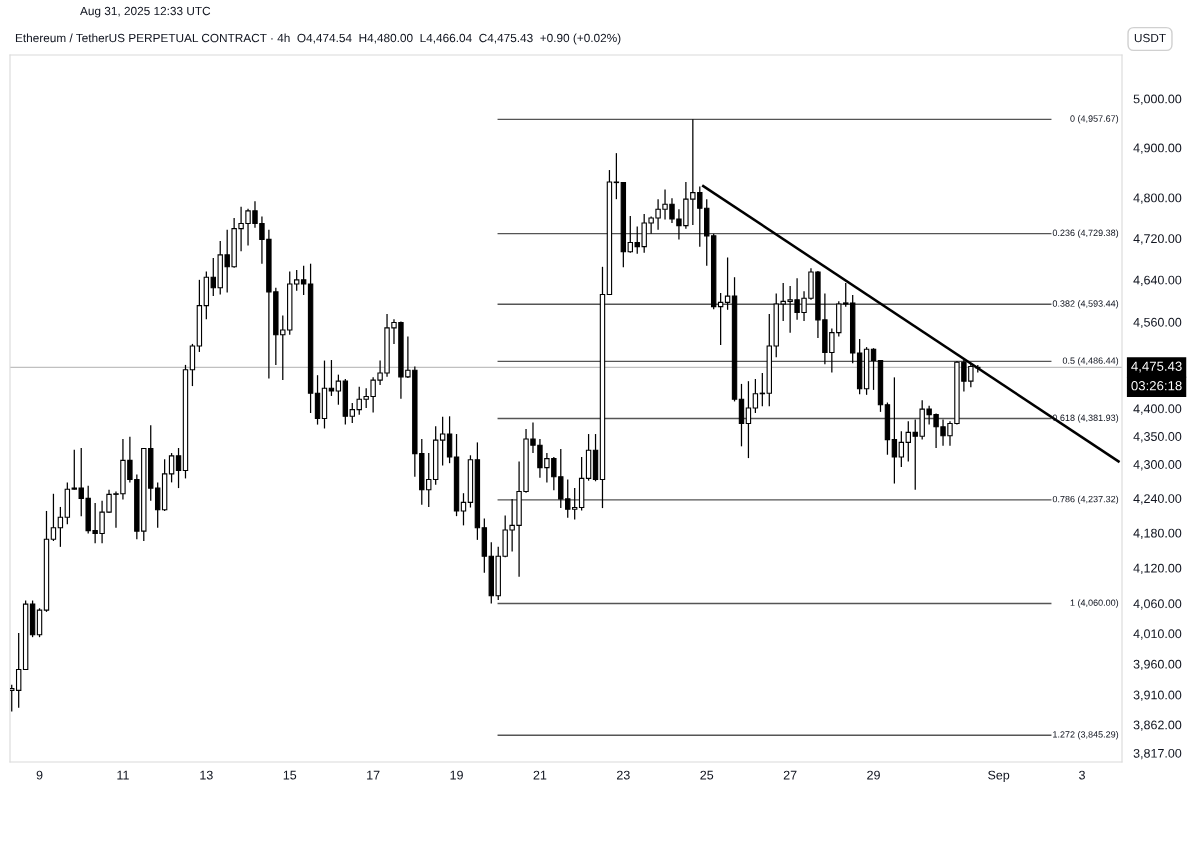  I want to click on y-tick-label: 3,862.00, so click(1157, 725).